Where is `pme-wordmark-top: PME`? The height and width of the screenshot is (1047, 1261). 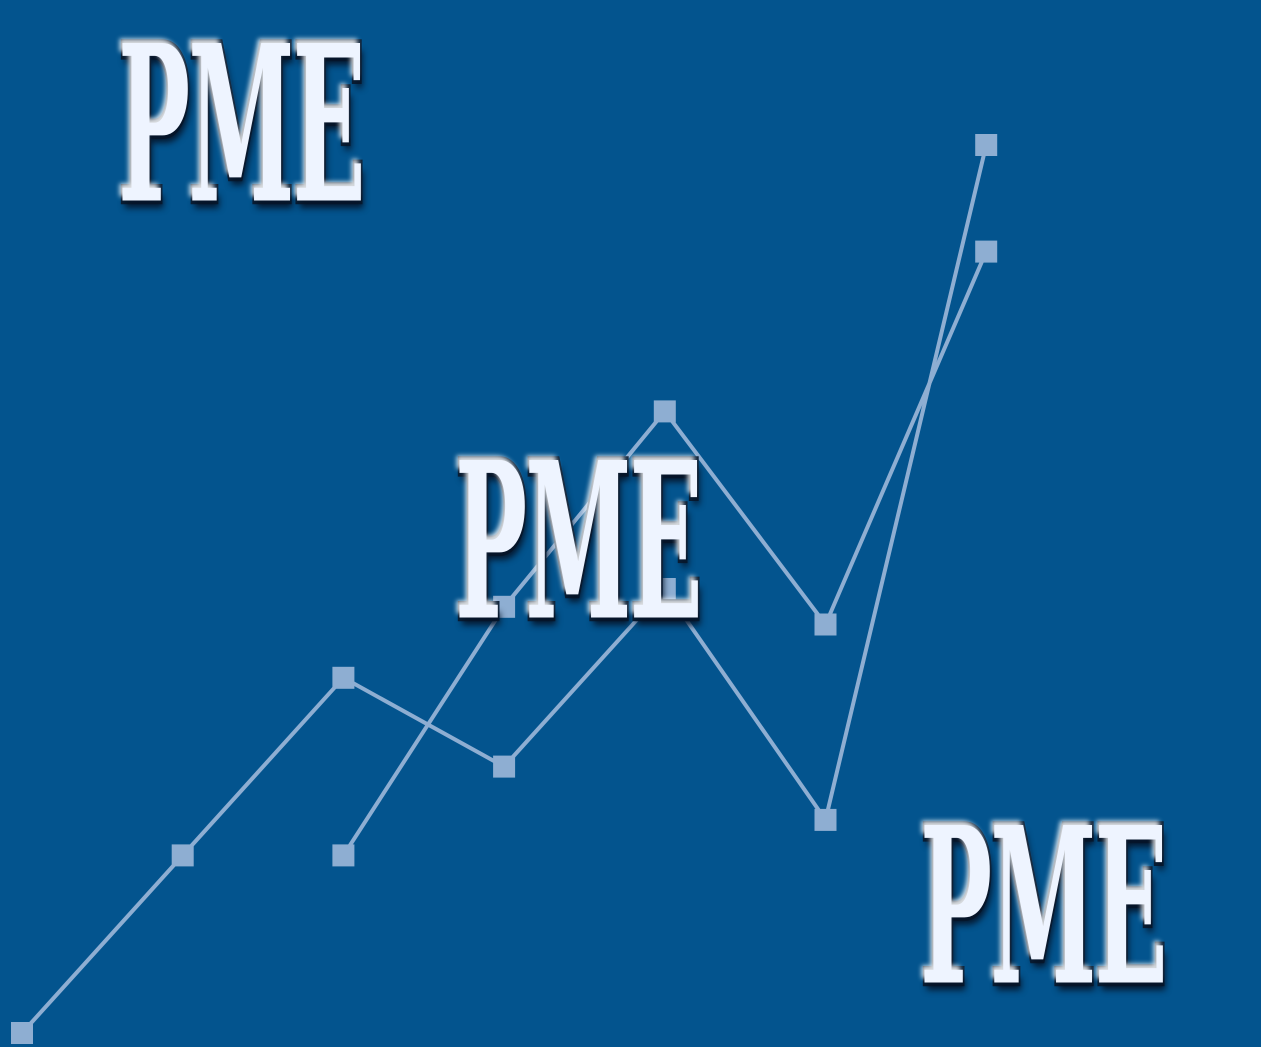 pme-wordmark-top: PME is located at coordinates (241, 126).